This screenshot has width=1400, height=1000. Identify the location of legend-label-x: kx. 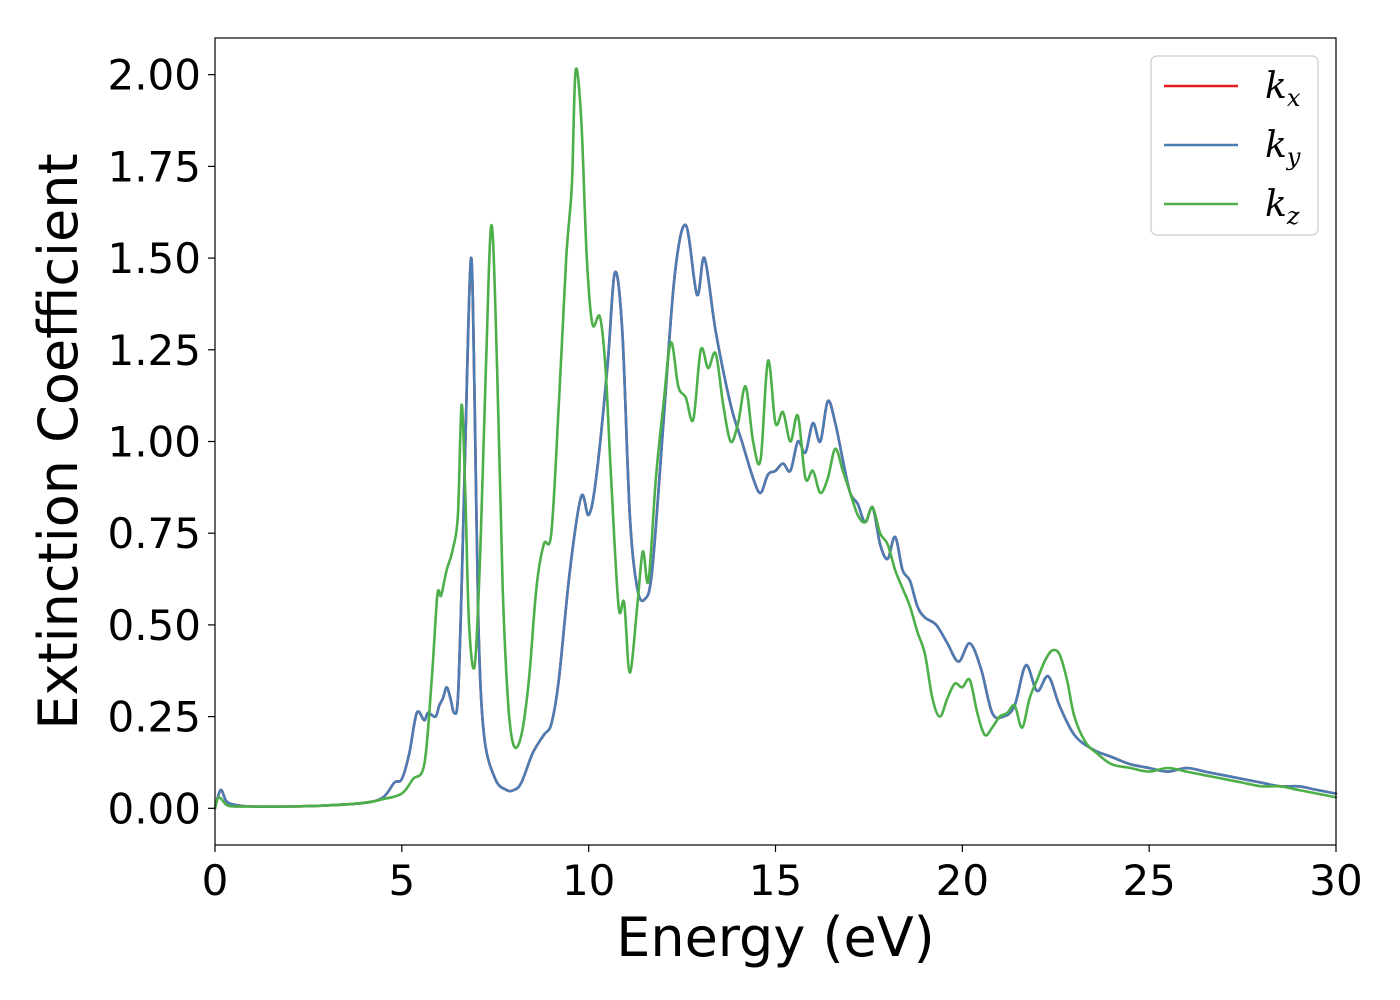
(1283, 89).